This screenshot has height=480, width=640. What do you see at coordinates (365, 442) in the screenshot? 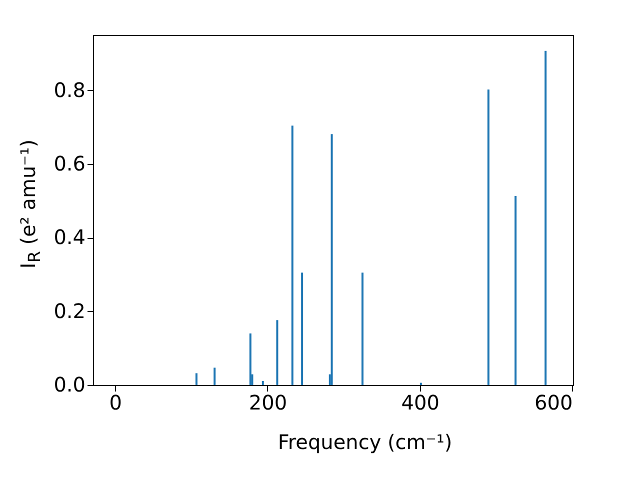
I see `x-axis-title: Frequency (cm⁻¹)` at bounding box center [365, 442].